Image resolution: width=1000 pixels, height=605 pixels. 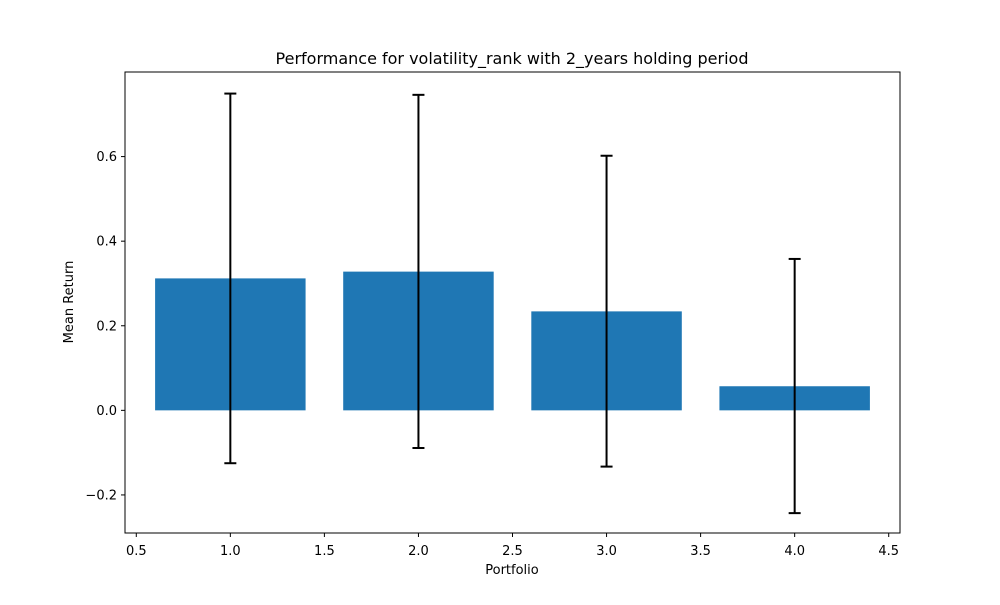 I want to click on x-tick-label: 2.0, so click(x=418, y=551).